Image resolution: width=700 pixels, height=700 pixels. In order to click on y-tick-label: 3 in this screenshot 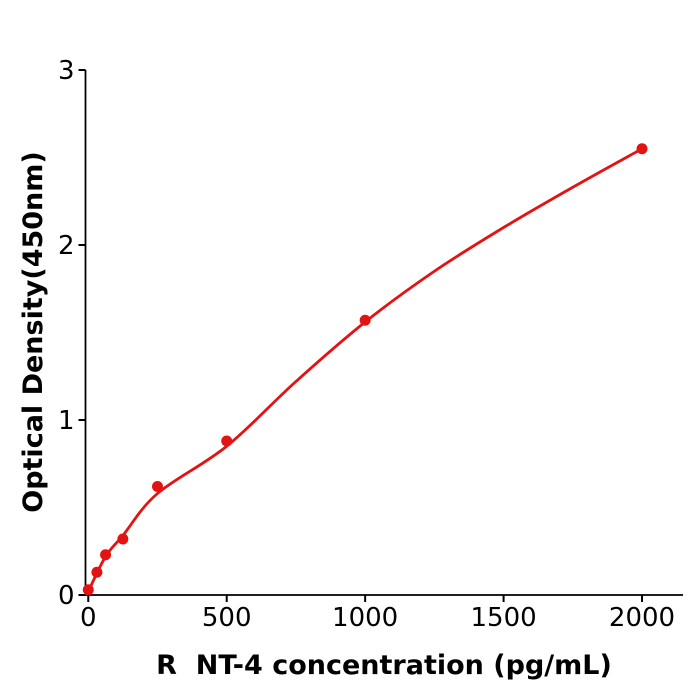, I will do `click(66, 71)`.